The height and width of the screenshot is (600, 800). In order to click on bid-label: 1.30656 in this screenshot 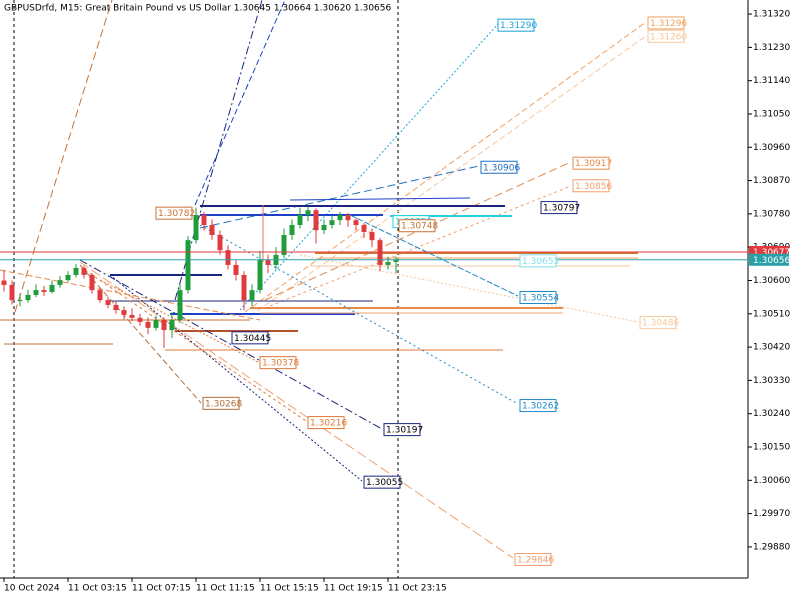, I will do `click(771, 261)`.